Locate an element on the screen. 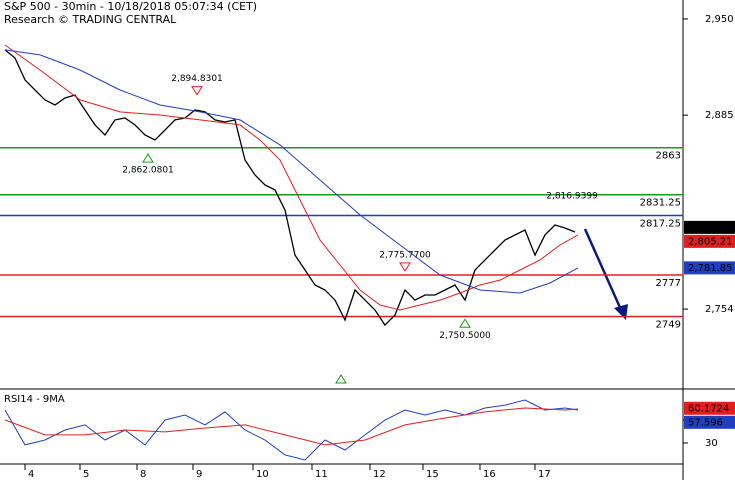 Image resolution: width=735 pixels, height=480 pixels. x-tick-label: 10 is located at coordinates (262, 474).